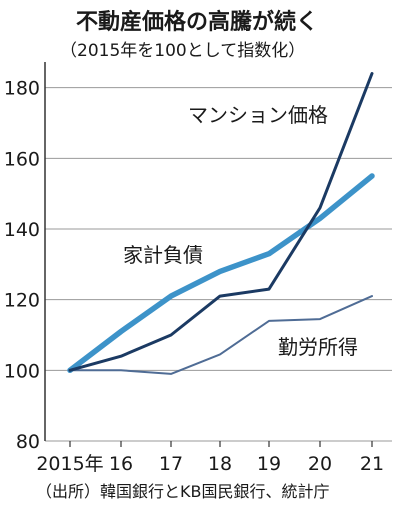 This screenshot has width=400, height=506. What do you see at coordinates (22, 159) in the screenshot?
I see `y-tick-label: 160` at bounding box center [22, 159].